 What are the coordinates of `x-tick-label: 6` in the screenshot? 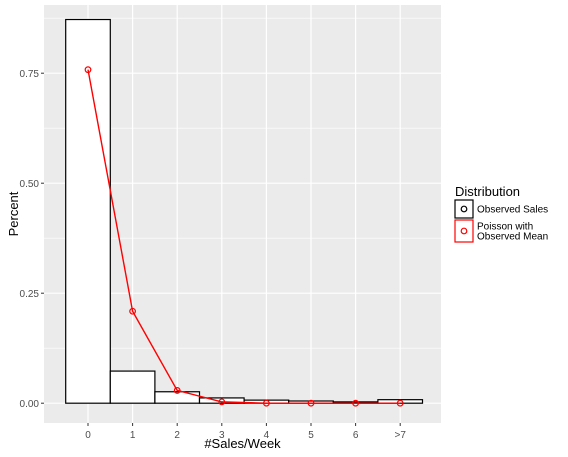 It's located at (356, 435).